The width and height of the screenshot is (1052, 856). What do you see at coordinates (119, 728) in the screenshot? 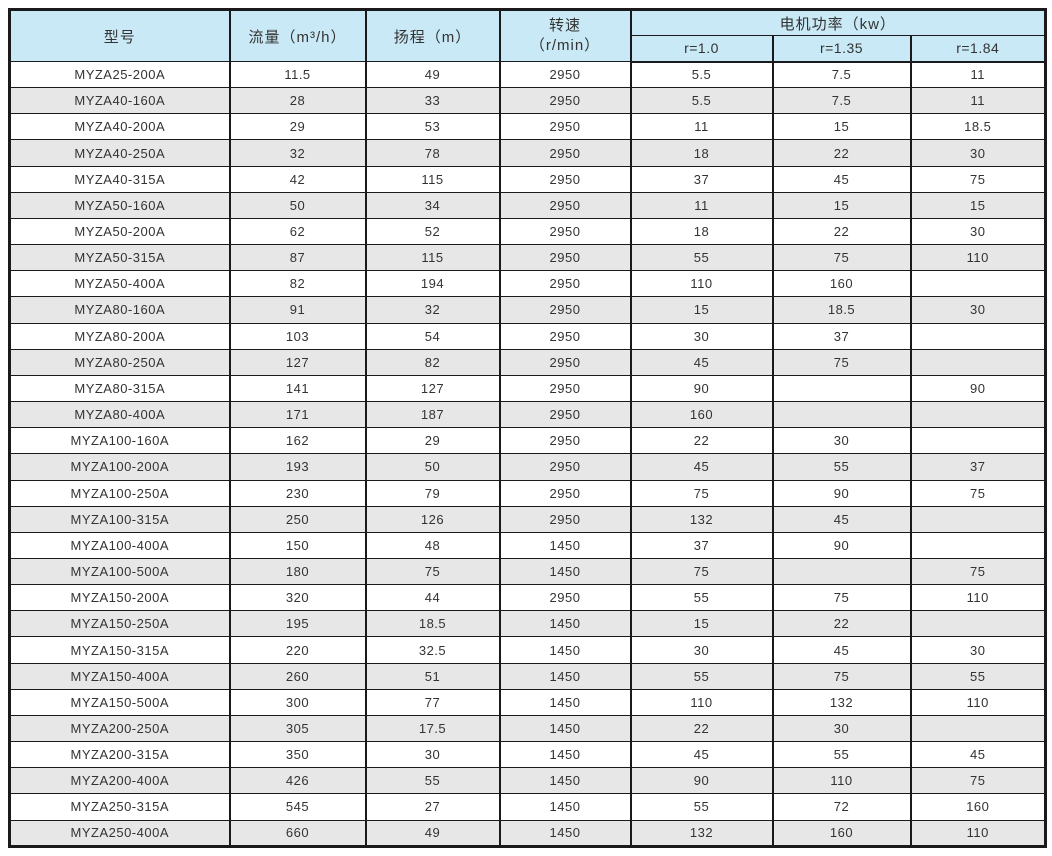
I see `cell-model: MYZA200-250A` at bounding box center [119, 728].